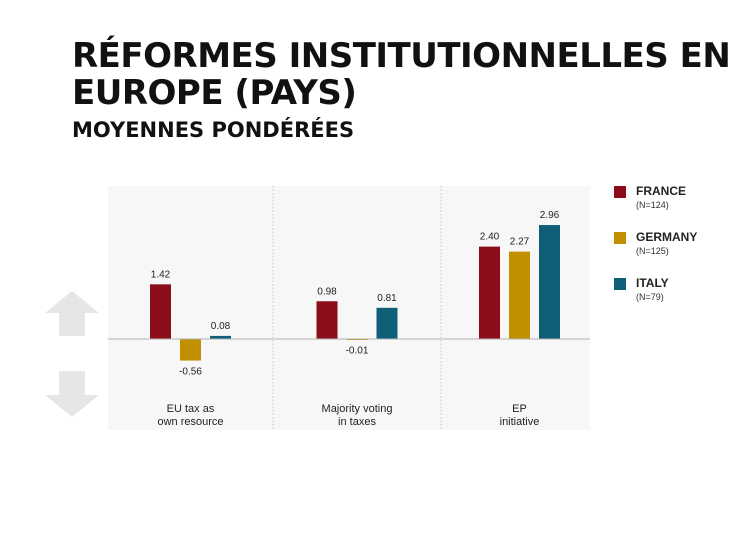  What do you see at coordinates (684, 299) in the screenshot?
I see `legend-item-italy: ITALY (N=79)` at bounding box center [684, 299].